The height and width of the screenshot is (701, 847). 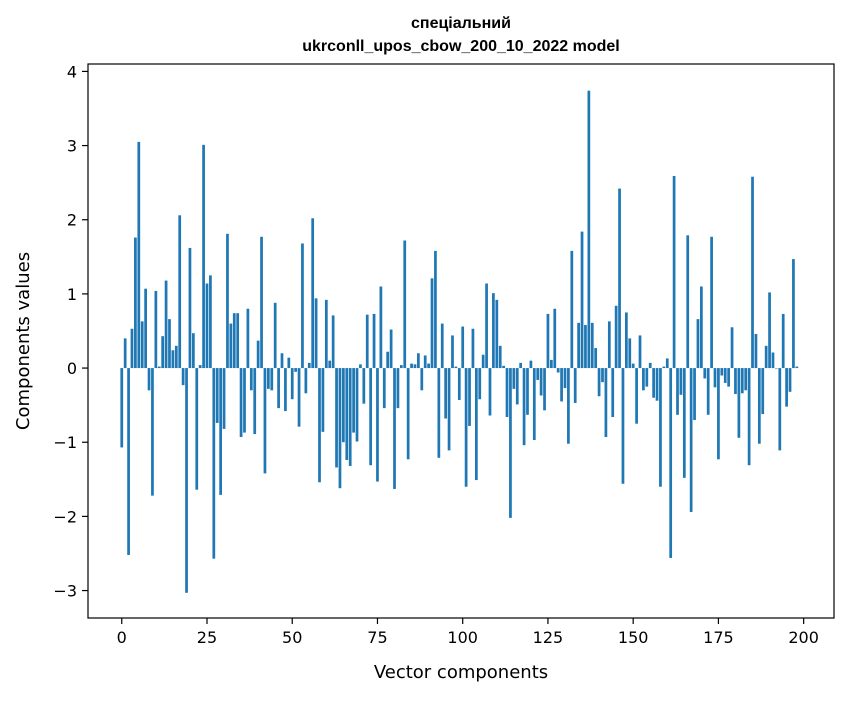 What do you see at coordinates (65, 516) in the screenshot?
I see `y-tick-label: −2` at bounding box center [65, 516].